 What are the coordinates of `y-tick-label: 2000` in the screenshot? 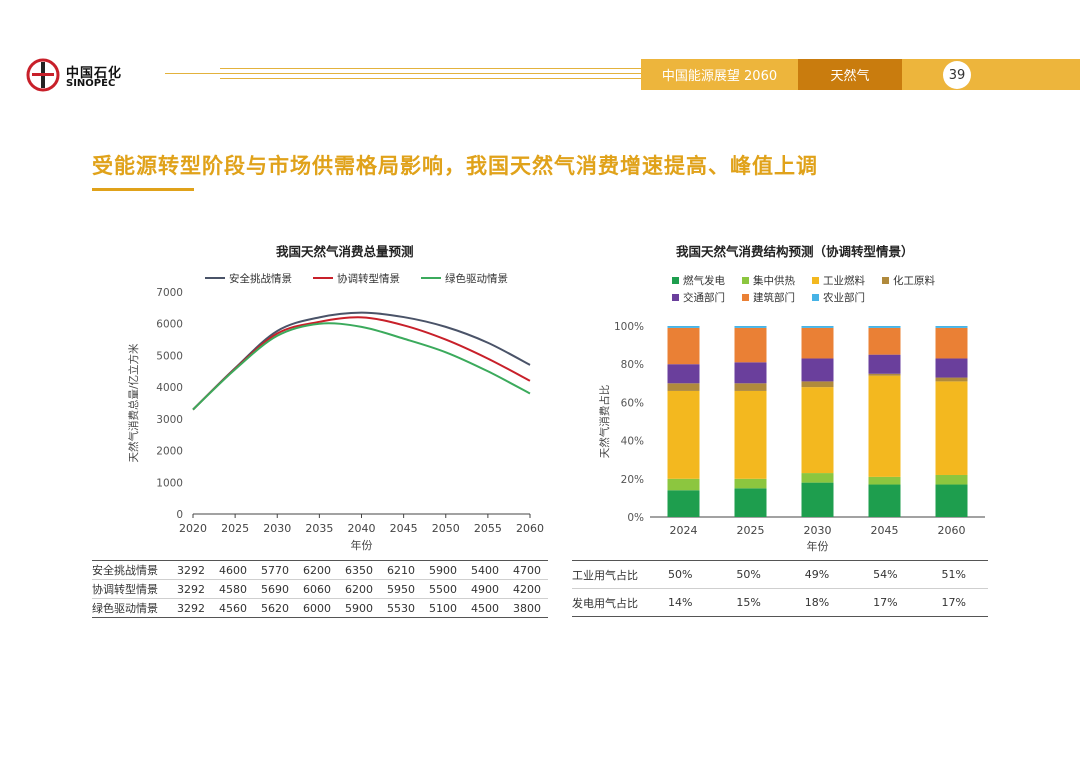 It's located at (169, 452).